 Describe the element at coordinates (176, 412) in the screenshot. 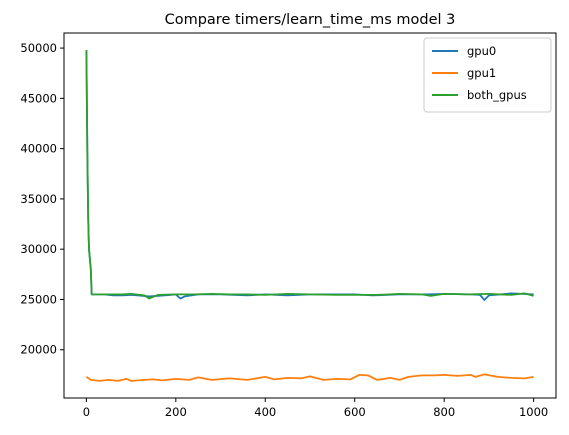

I see `x-tick-label: 200` at that location.